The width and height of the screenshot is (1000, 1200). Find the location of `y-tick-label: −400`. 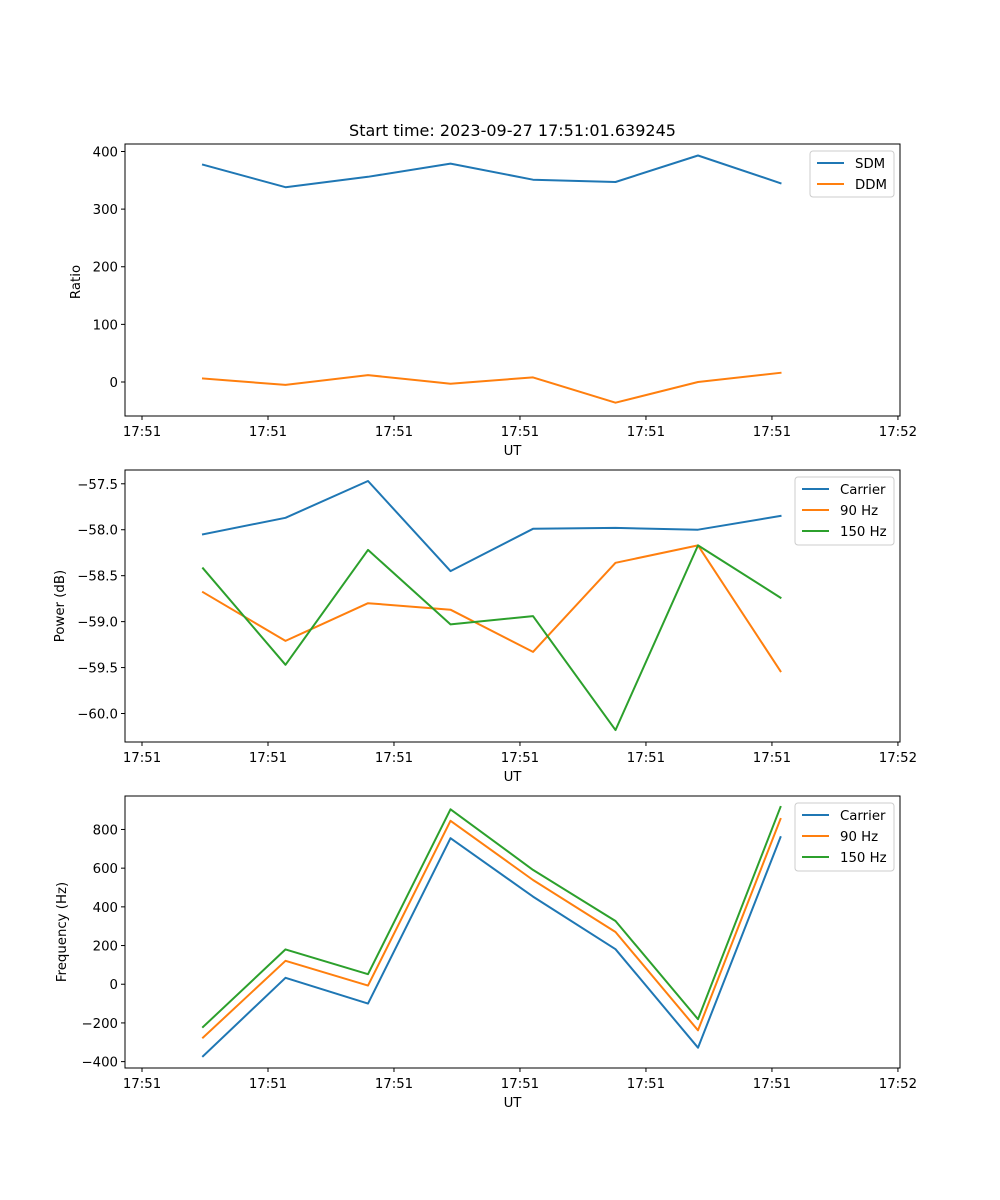

y-tick-label: −400 is located at coordinates (99, 1063).